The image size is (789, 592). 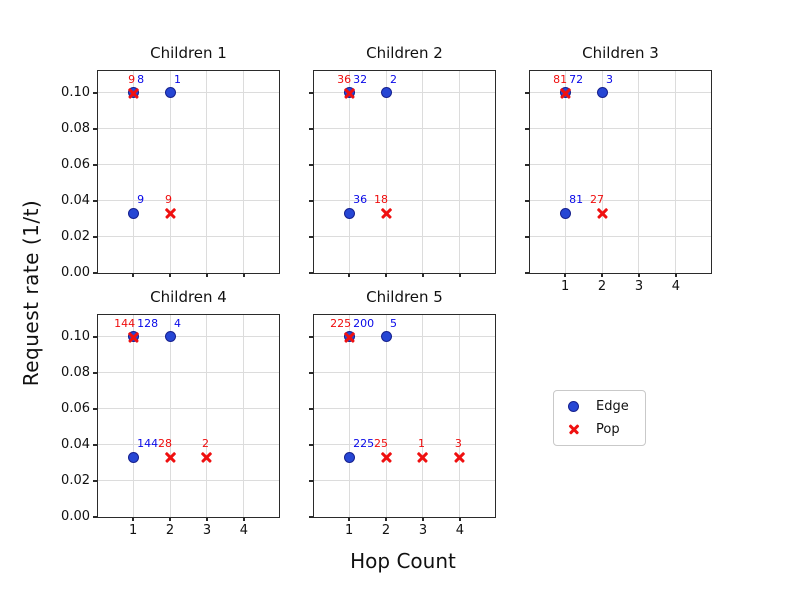 What do you see at coordinates (31, 293) in the screenshot?
I see `y-axis-label: Request rate (1/t)` at bounding box center [31, 293].